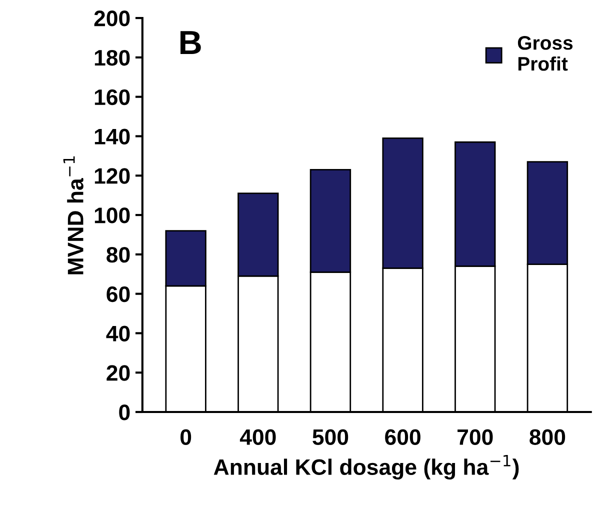 Image resolution: width=606 pixels, height=515 pixels. What do you see at coordinates (124, 412) in the screenshot?
I see `y-tick-label: 0` at bounding box center [124, 412].